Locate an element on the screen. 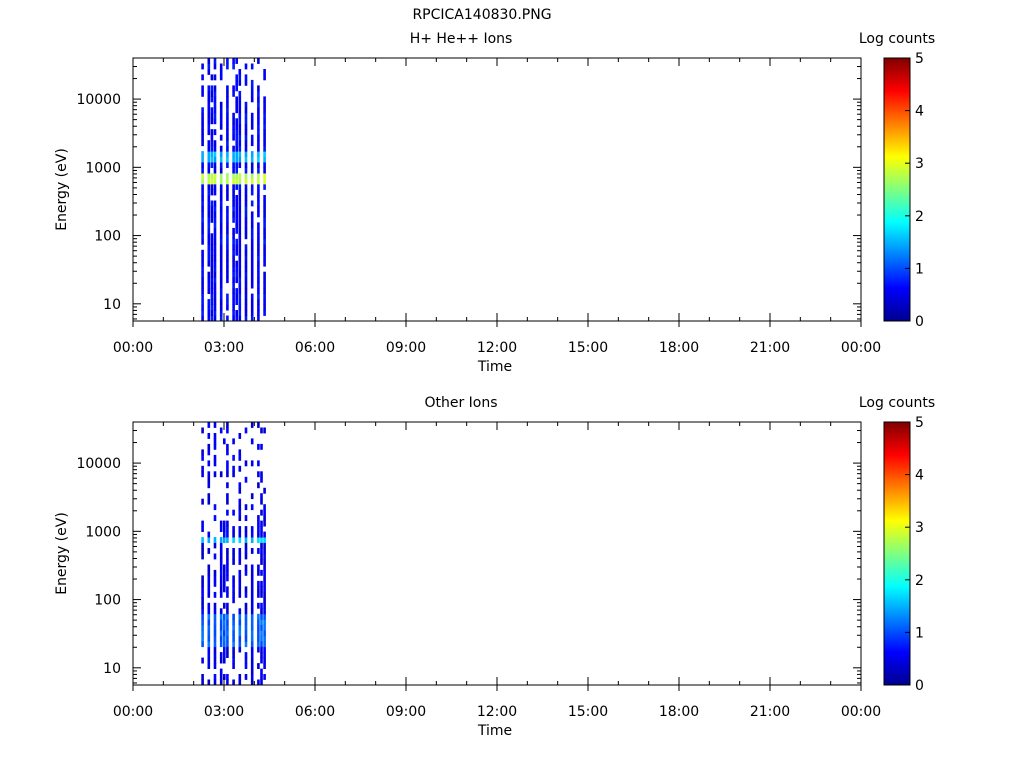 The image size is (1024, 768). y-tick-label: 1000 is located at coordinates (103, 532).